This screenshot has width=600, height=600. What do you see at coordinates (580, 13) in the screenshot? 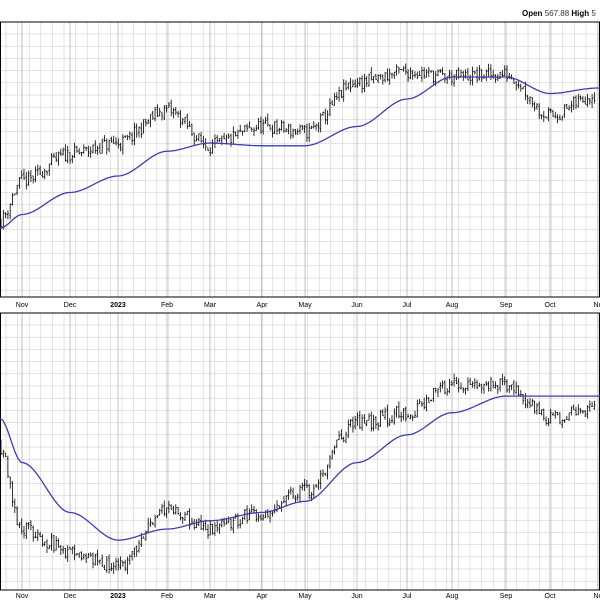
I see `high-label: High` at bounding box center [580, 13].